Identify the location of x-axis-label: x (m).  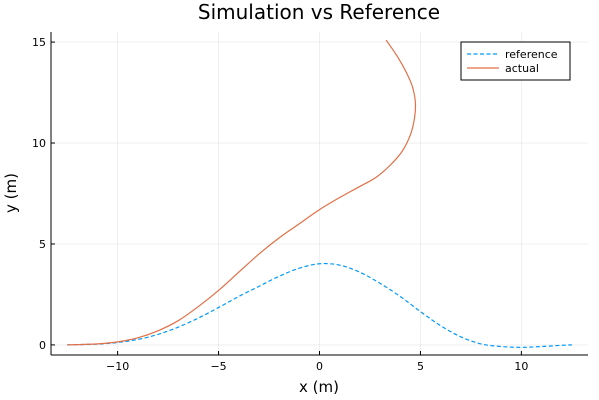
(319, 387).